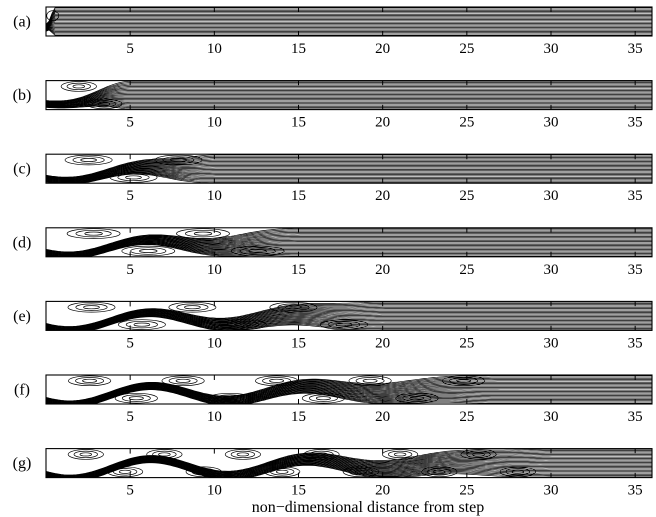 Image resolution: width=656 pixels, height=517 pixels. I want to click on panel-d: (d) 5 10 15 20 25 30 35, so click(333, 252).